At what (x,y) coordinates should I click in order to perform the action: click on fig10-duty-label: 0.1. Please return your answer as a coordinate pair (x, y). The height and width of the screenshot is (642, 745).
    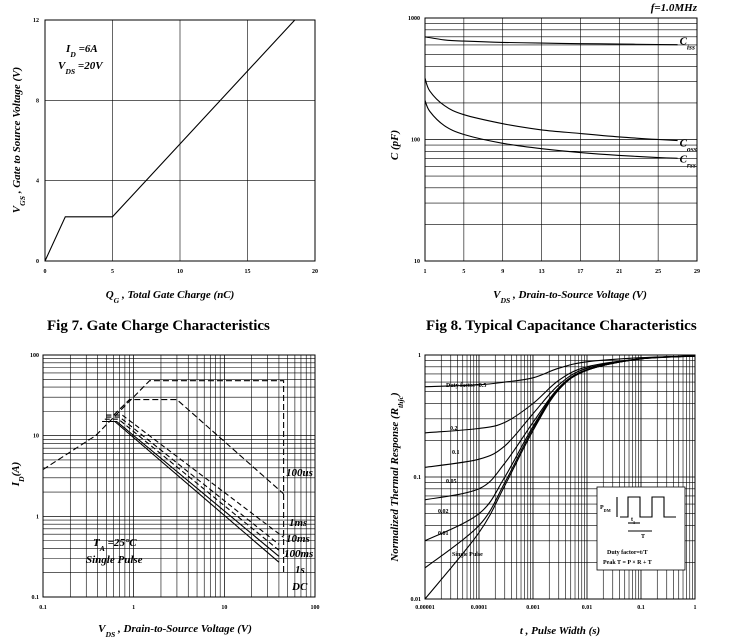
    Looking at the image, I should click on (456, 453).